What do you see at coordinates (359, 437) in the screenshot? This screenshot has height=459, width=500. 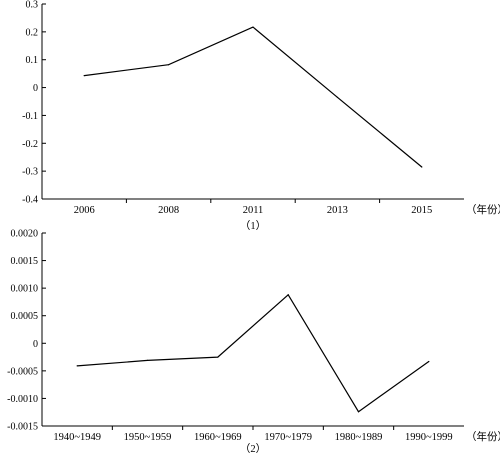 I see `x-tick-label: 1980~1989` at bounding box center [359, 437].